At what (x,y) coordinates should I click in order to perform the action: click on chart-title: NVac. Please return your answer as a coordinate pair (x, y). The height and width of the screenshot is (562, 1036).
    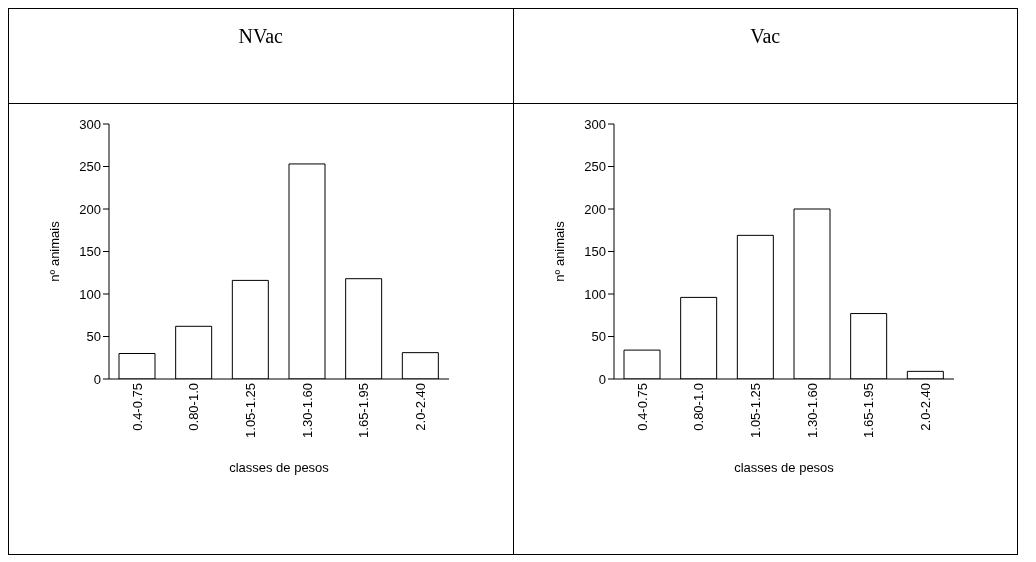
    Looking at the image, I should click on (260, 56).